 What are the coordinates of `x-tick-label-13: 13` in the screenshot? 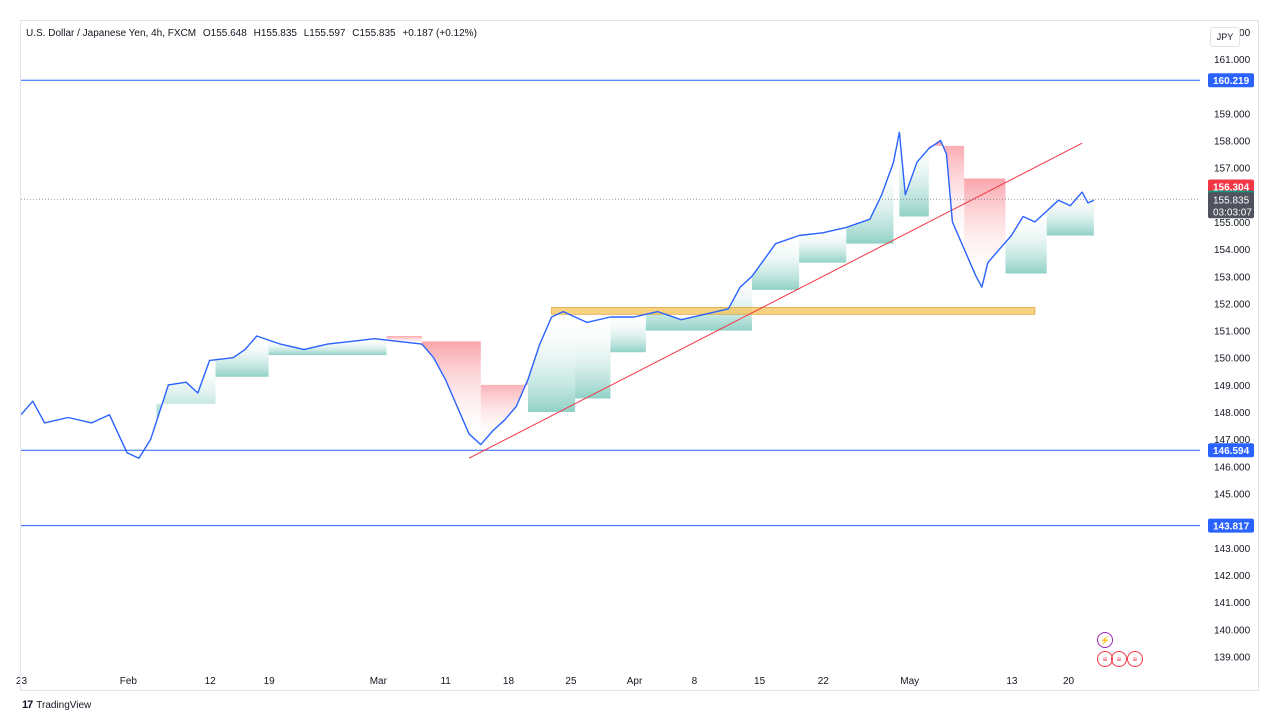 It's located at (1012, 681).